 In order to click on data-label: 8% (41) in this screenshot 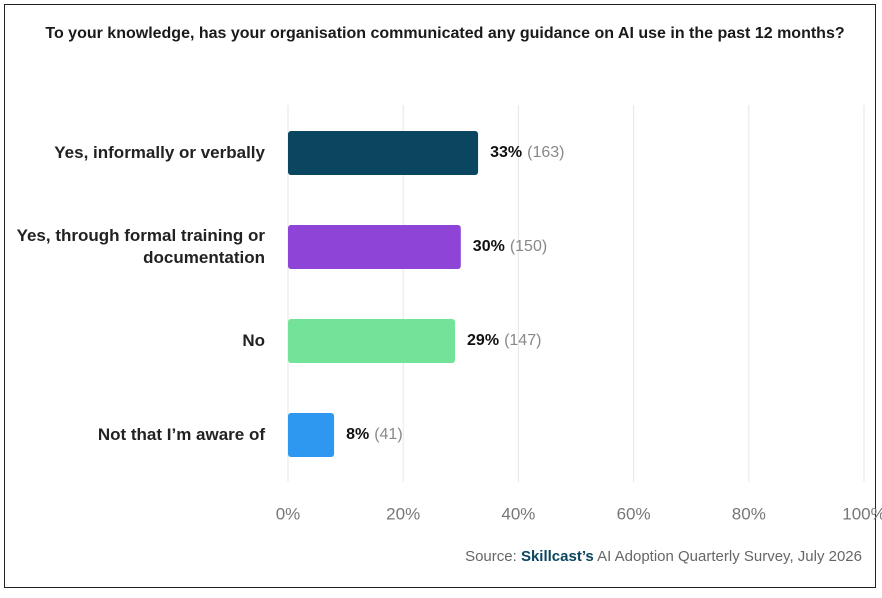, I will do `click(374, 434)`.